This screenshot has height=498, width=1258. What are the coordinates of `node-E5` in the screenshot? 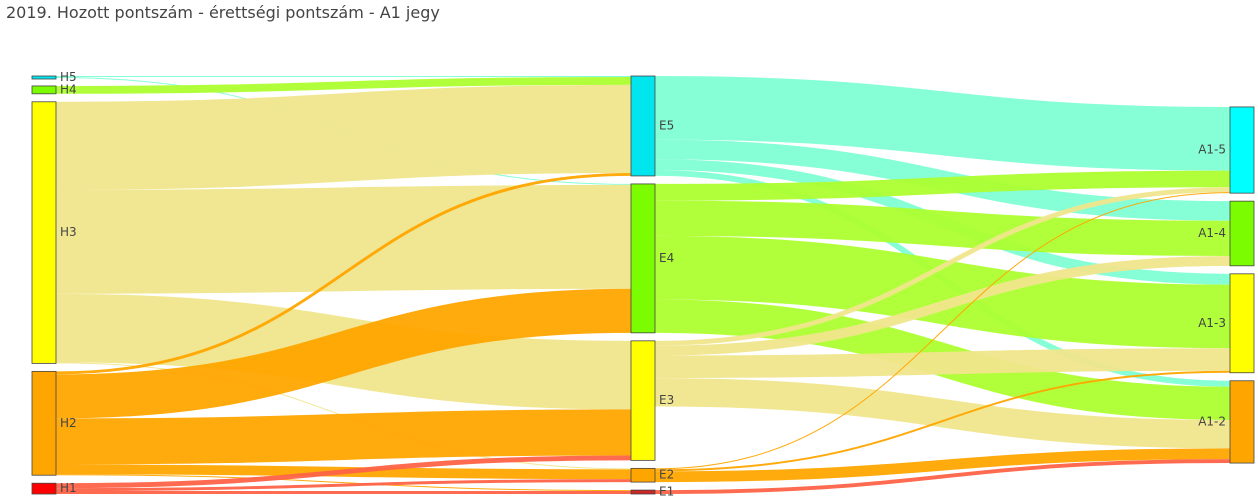 It's located at (643, 126).